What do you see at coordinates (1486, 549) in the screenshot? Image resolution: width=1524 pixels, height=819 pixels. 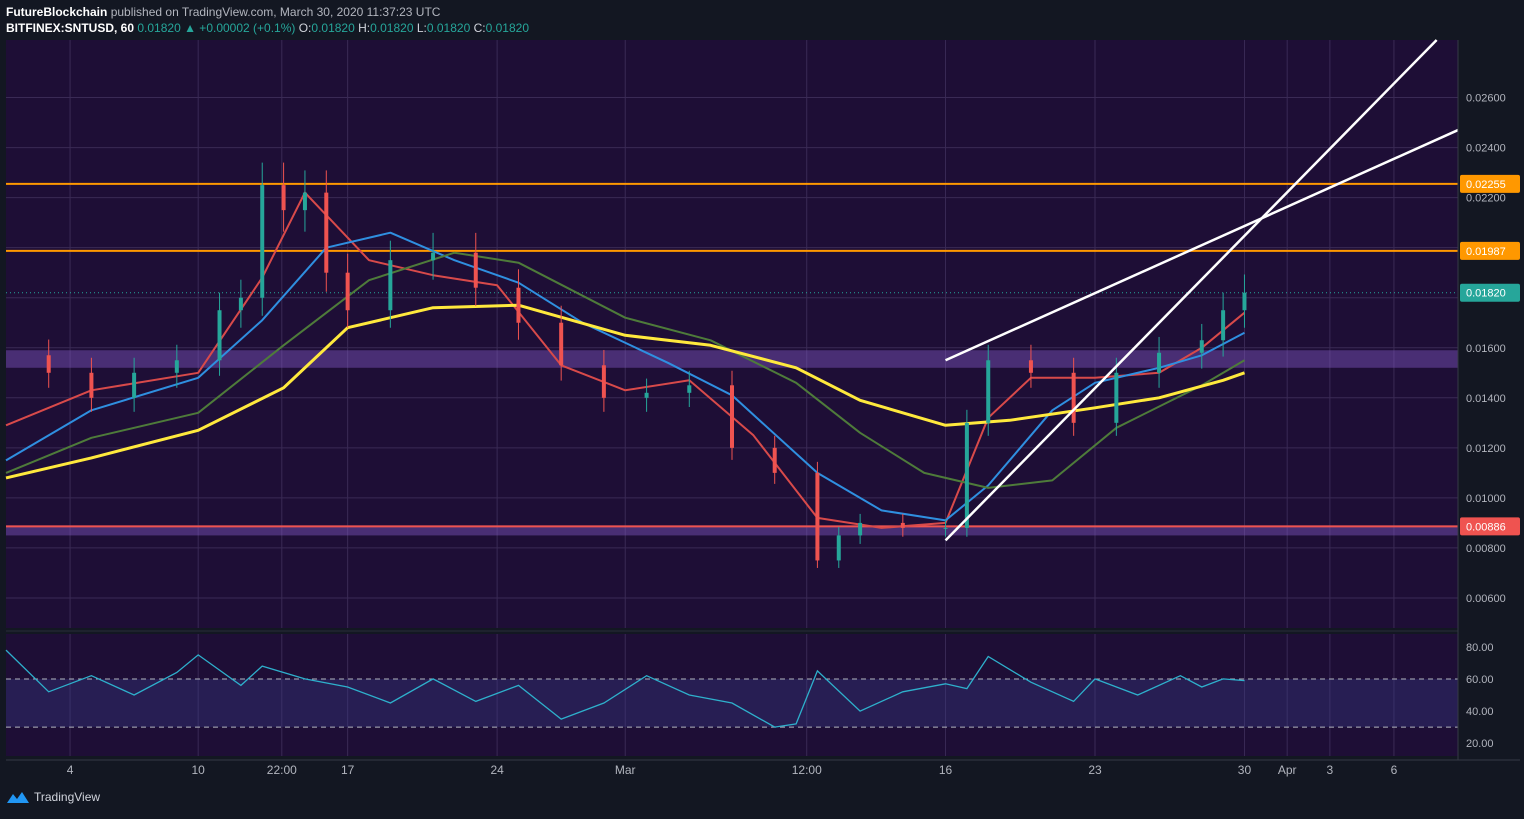 I see `y-tick-label: 0.00800` at bounding box center [1486, 549].